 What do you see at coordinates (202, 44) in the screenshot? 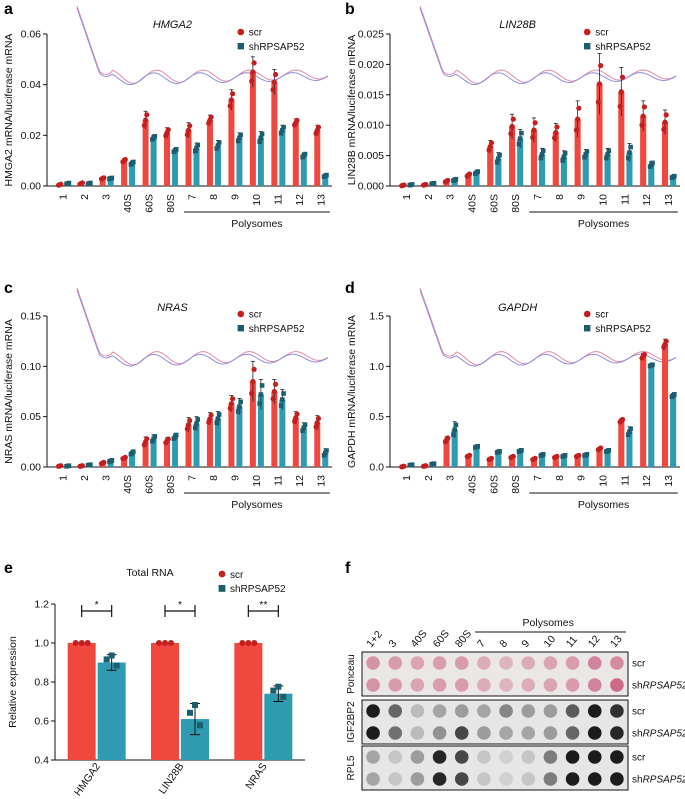
I see `profile-trace-scr` at bounding box center [202, 44].